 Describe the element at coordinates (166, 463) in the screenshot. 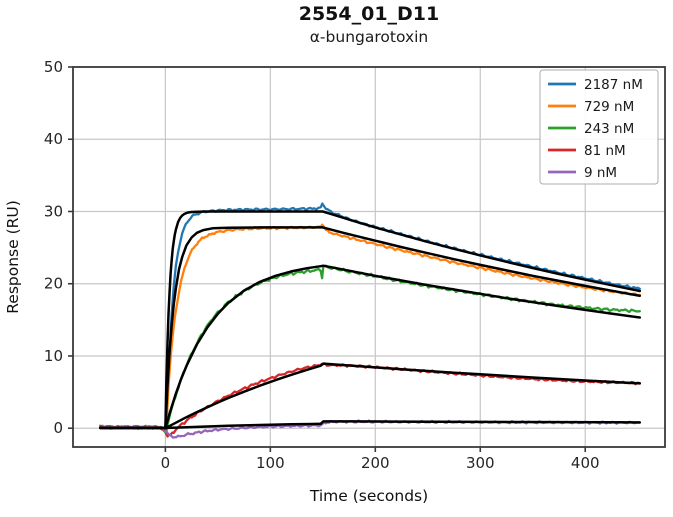

I see `x-tick-label: 0` at that location.